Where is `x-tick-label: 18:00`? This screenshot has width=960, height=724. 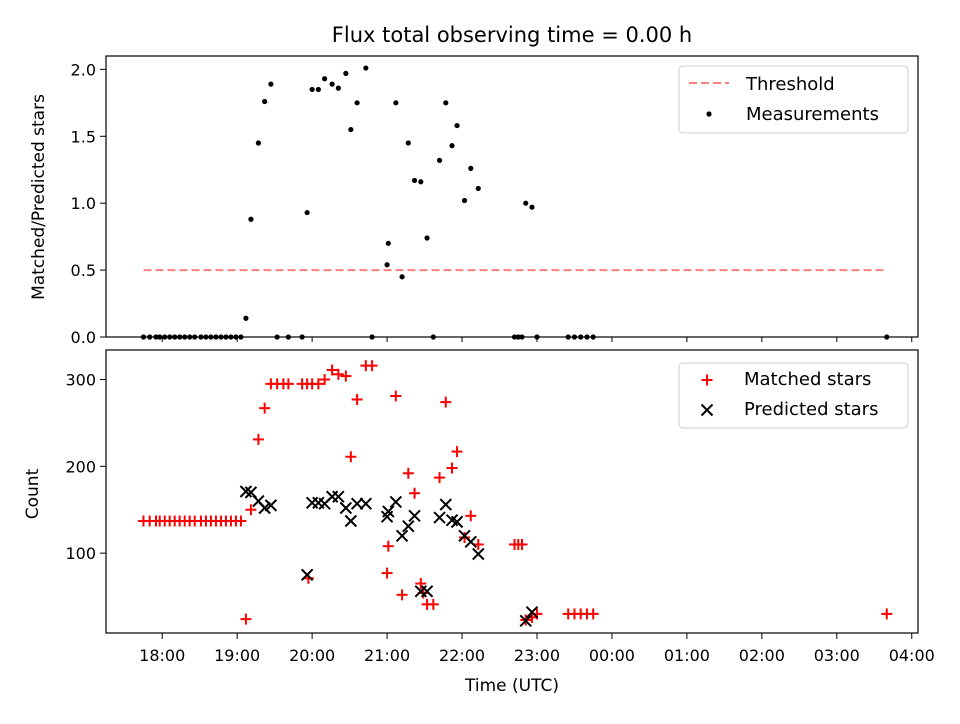
x-tick-label: 18:00 is located at coordinates (162, 655).